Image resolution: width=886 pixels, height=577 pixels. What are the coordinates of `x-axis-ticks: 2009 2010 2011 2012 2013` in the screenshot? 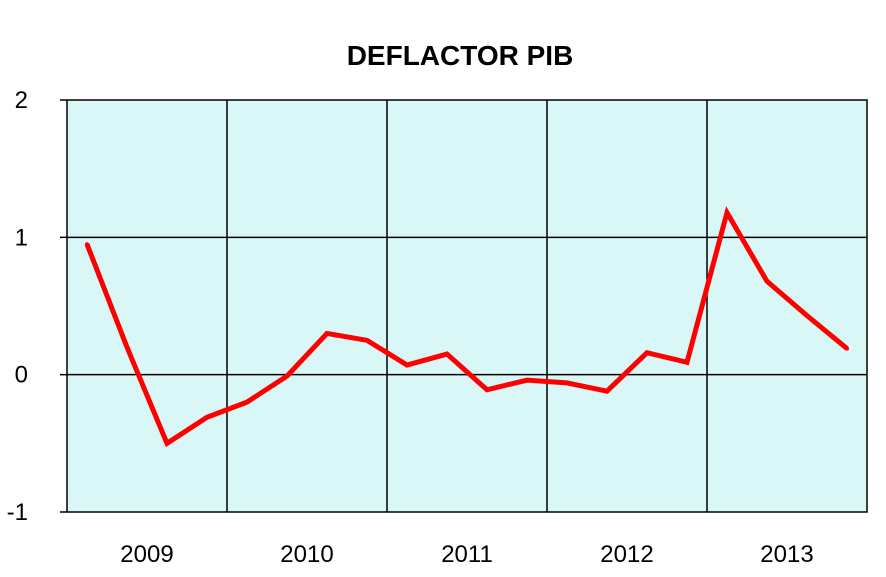 It's located at (466, 554).